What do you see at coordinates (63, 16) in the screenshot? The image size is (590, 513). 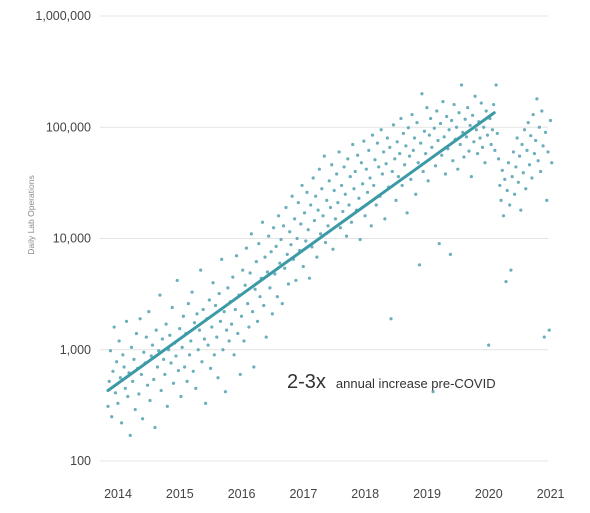 I see `y-tick-label-4: 1,000,000` at bounding box center [63, 16].